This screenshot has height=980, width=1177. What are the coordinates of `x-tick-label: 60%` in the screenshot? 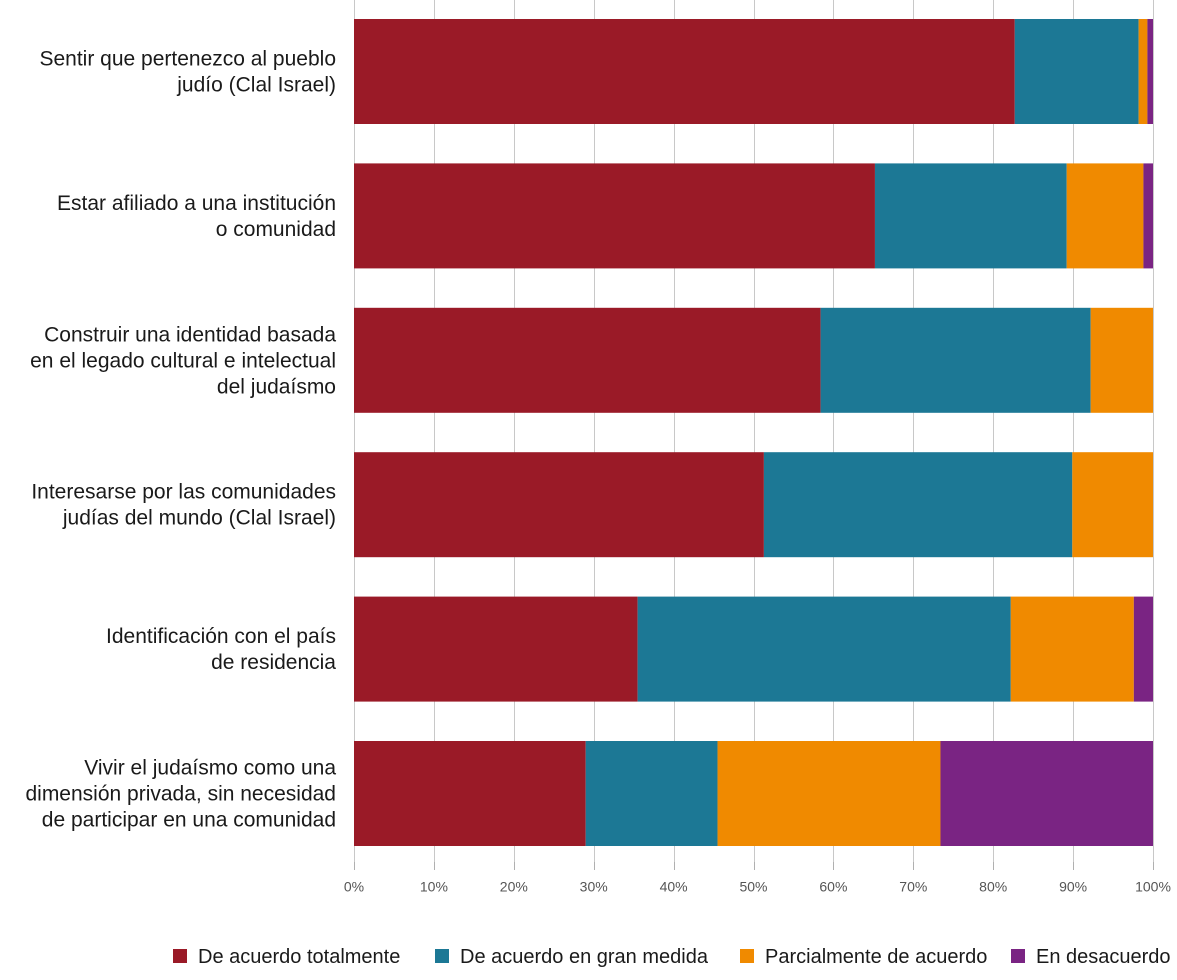 It's located at (833, 887).